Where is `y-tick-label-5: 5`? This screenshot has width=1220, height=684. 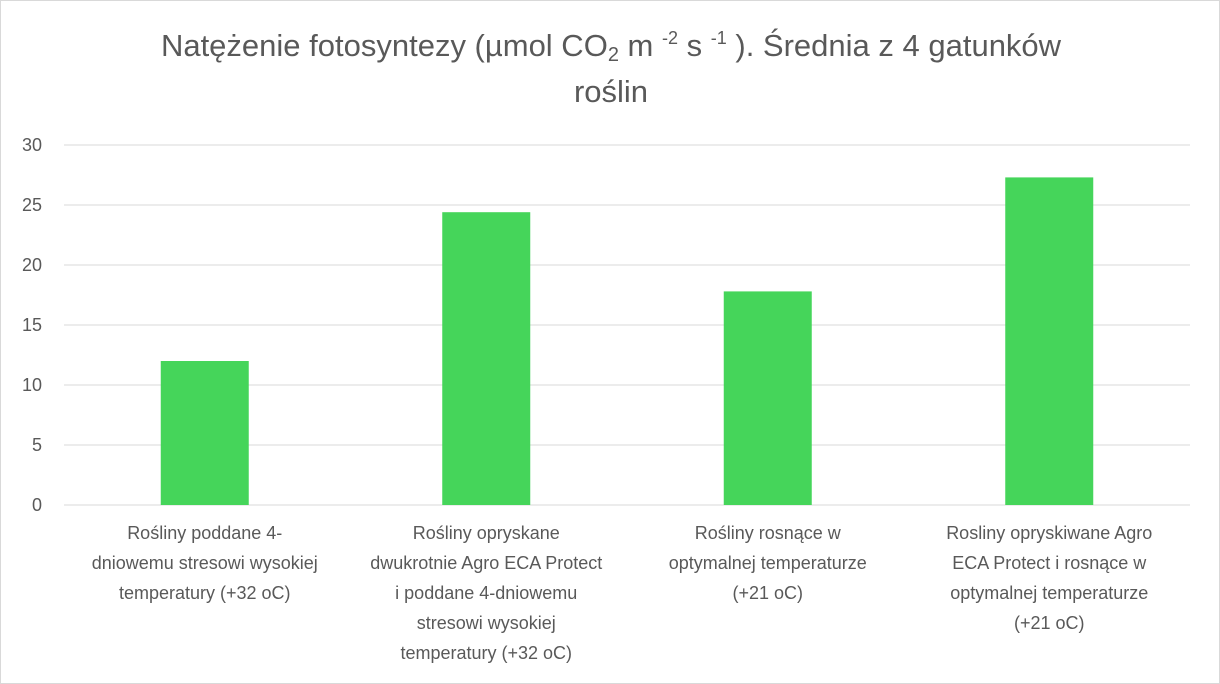
y-tick-label-5: 5 is located at coordinates (37, 445).